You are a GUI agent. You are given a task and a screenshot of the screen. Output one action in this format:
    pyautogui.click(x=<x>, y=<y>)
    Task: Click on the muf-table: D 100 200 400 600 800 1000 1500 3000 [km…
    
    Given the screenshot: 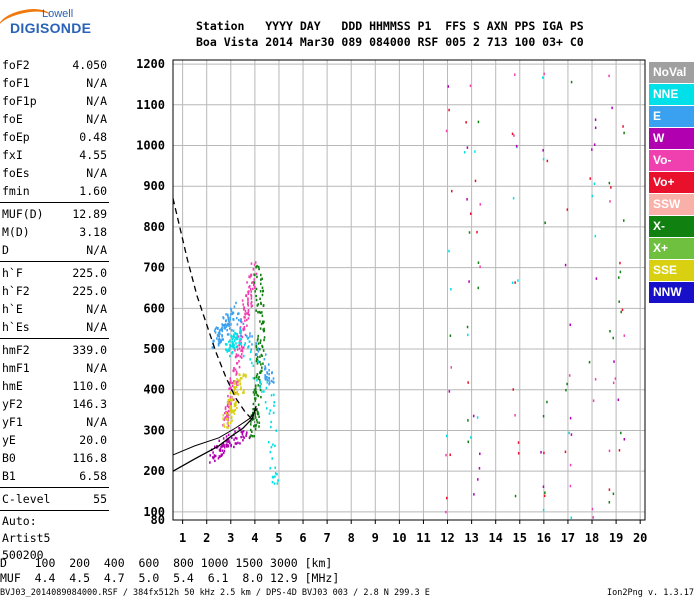 What is the action you would take?
    pyautogui.click(x=169, y=571)
    